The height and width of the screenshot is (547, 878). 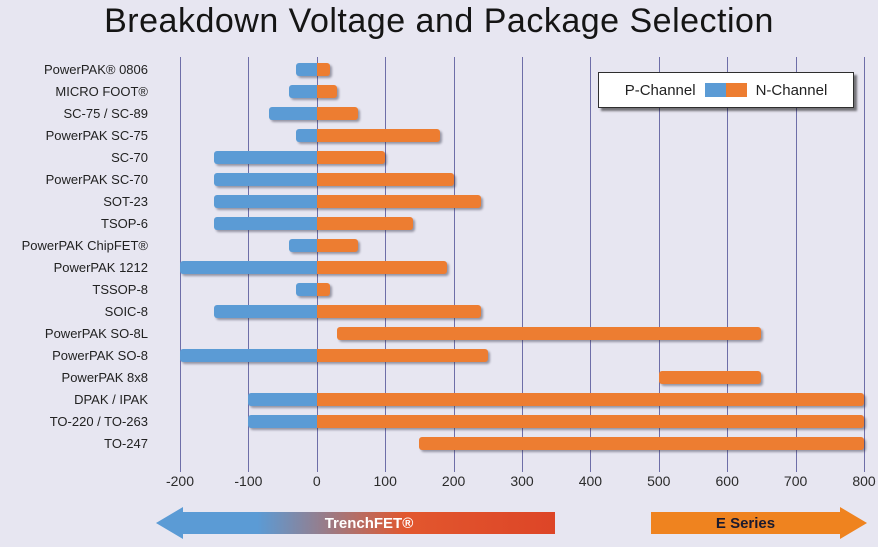 What do you see at coordinates (124, 223) in the screenshot?
I see `category-label: TSOP-6` at bounding box center [124, 223].